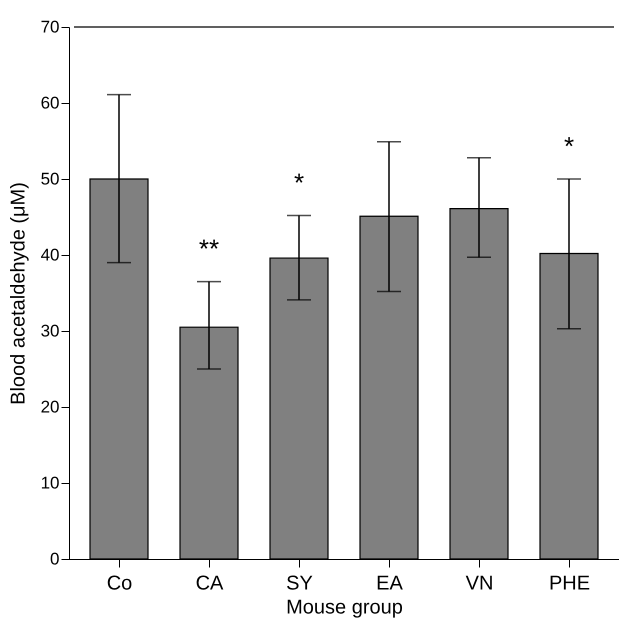 The height and width of the screenshot is (619, 619). I want to click on y-tick-label: 70, so click(50, 27).